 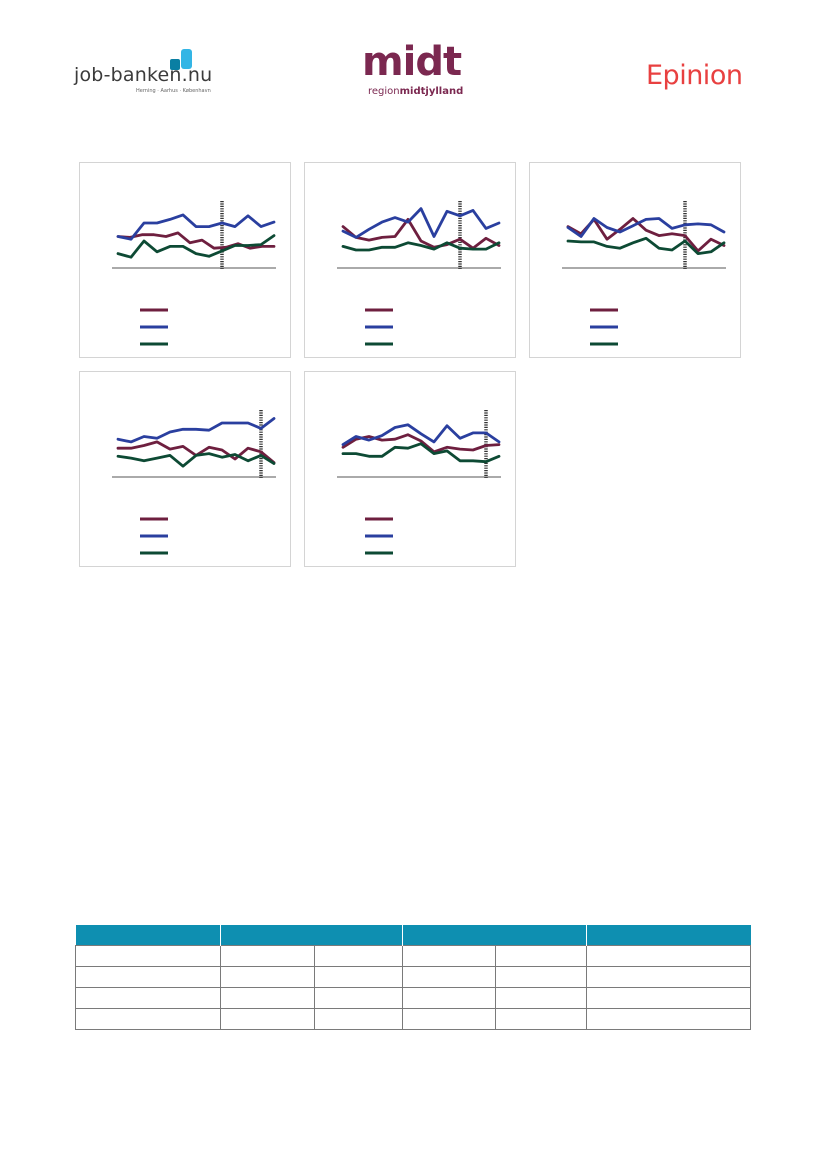 What do you see at coordinates (384, 91) in the screenshot?
I see `midt-subtitle-region: region` at bounding box center [384, 91].